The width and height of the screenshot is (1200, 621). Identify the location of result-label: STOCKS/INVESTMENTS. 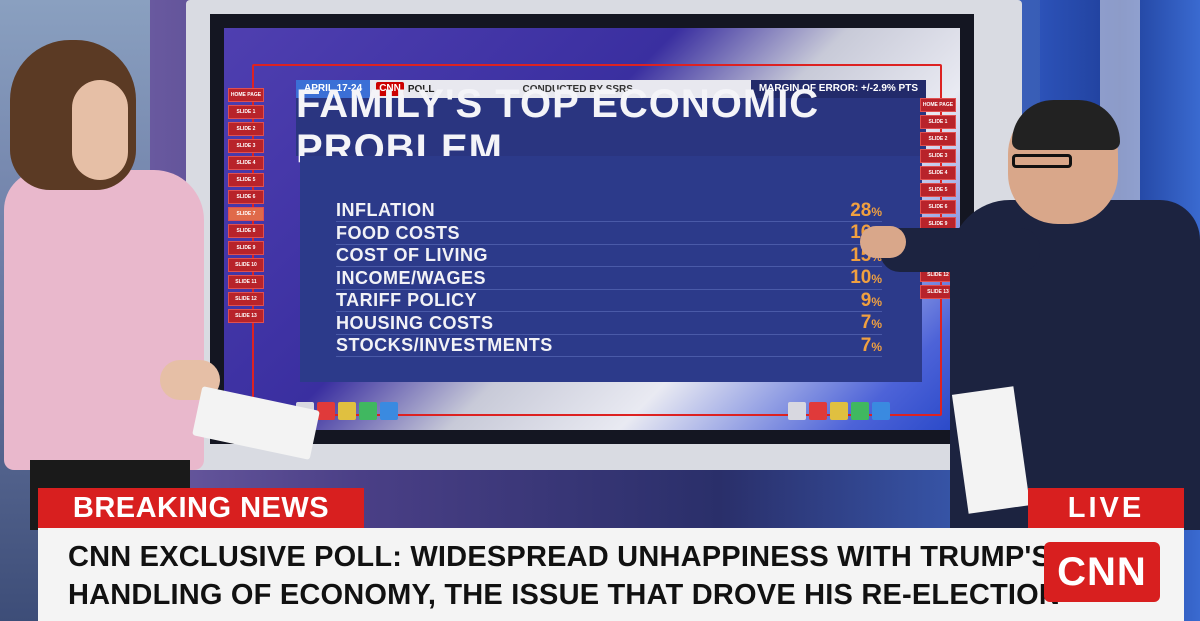
(444, 345).